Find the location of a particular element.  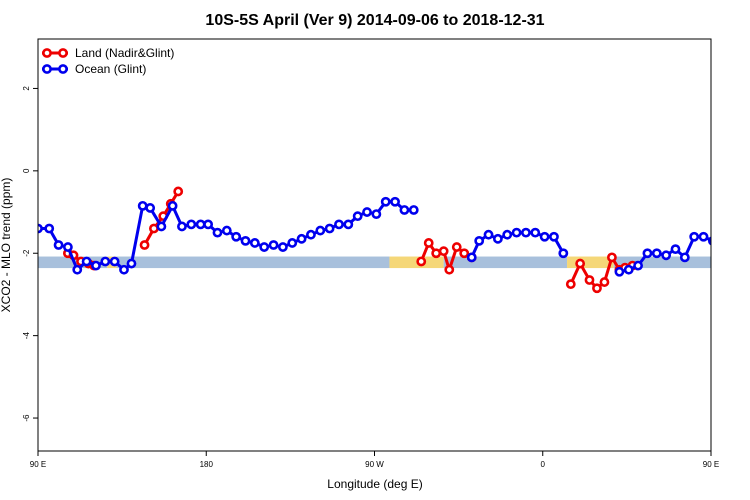

y-tick-label: 2 is located at coordinates (26, 88).